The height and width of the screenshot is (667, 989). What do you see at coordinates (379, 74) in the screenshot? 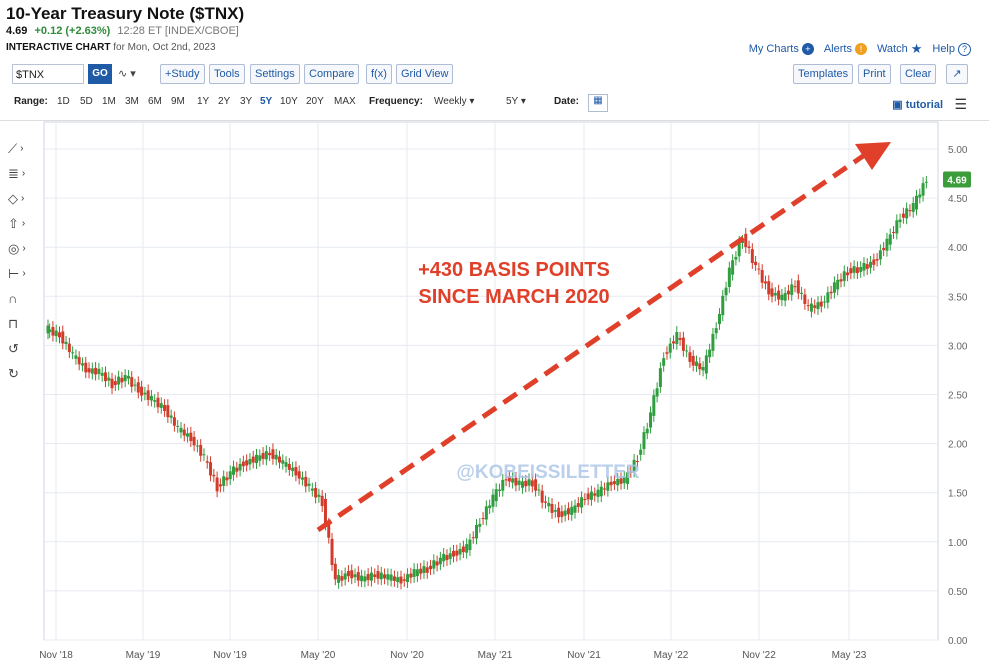
I see `fx-button: f(x)` at bounding box center [379, 74].